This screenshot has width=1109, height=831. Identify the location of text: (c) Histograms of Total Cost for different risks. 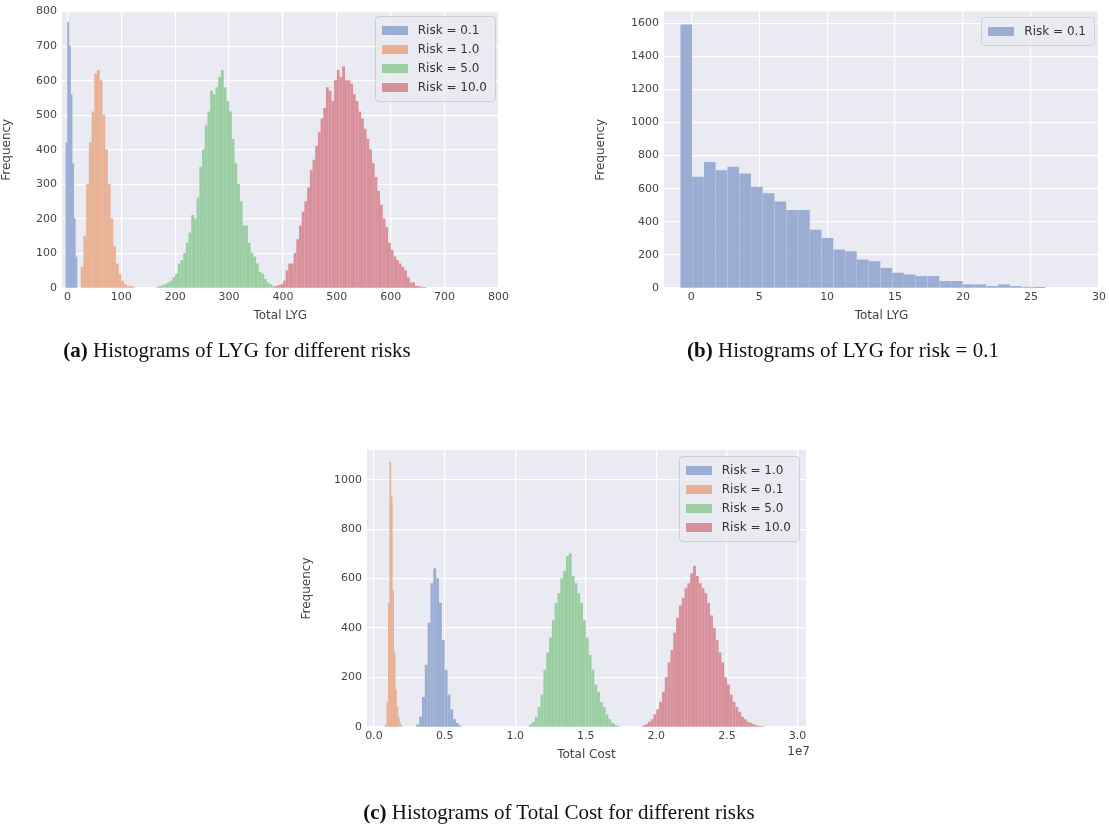
(559, 812).